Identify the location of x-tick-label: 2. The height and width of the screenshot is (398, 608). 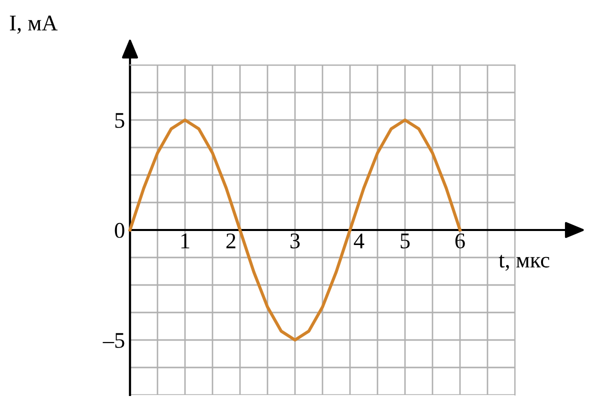
(231, 240).